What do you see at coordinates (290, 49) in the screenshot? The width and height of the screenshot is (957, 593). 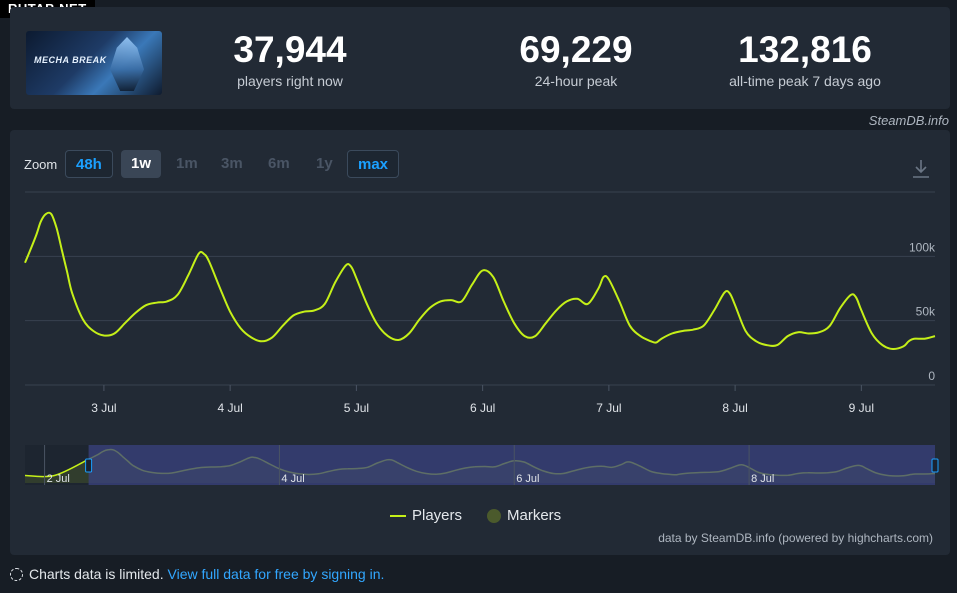 I see `stat-value: 37,944` at bounding box center [290, 49].